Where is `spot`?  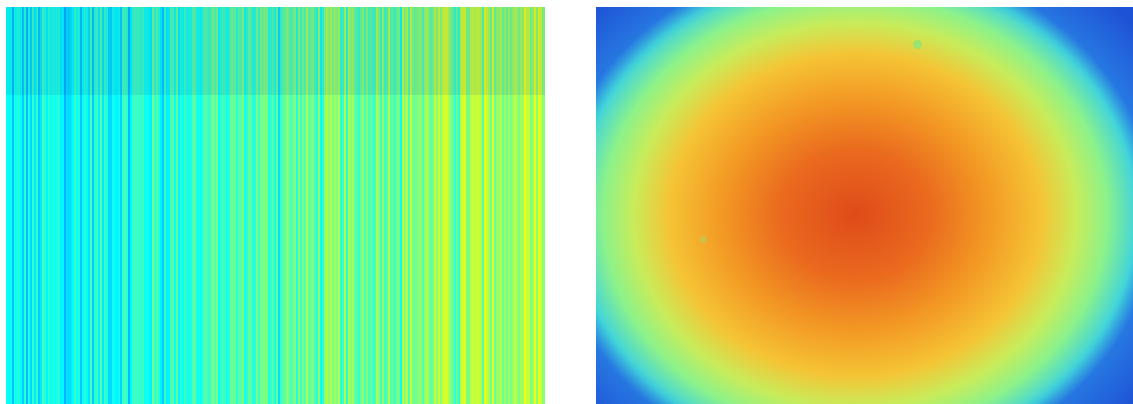 spot is located at coordinates (703, 239).